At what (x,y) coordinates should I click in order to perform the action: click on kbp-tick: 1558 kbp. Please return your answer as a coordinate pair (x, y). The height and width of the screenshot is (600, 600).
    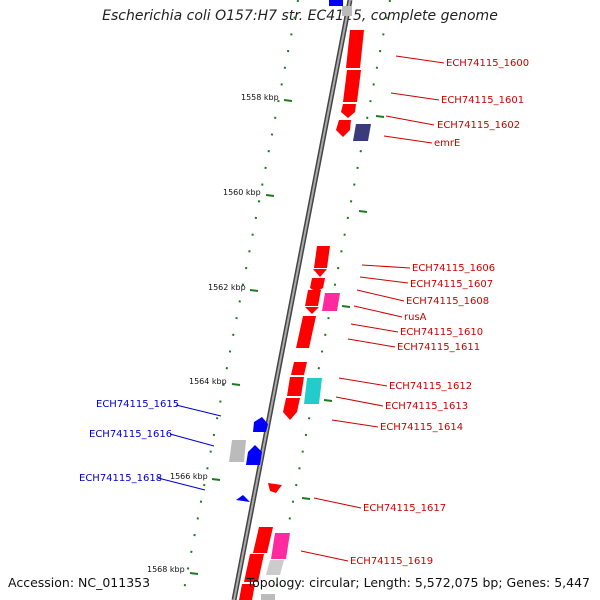
    Looking at the image, I should click on (267, 97).